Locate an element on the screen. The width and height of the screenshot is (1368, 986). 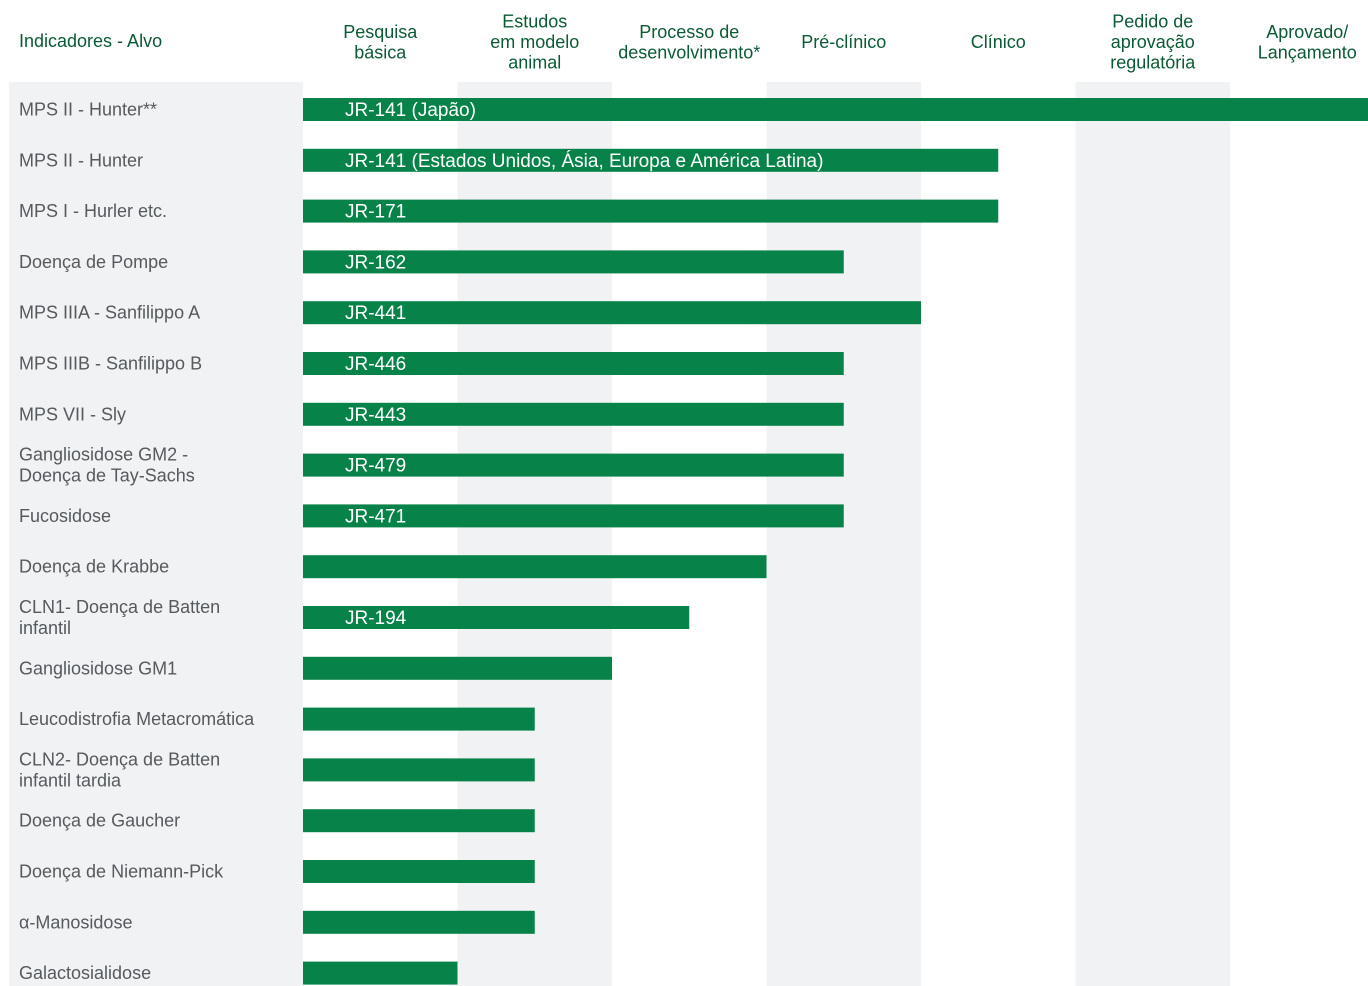
row-label-line: Galactosialidose is located at coordinates (85, 973).